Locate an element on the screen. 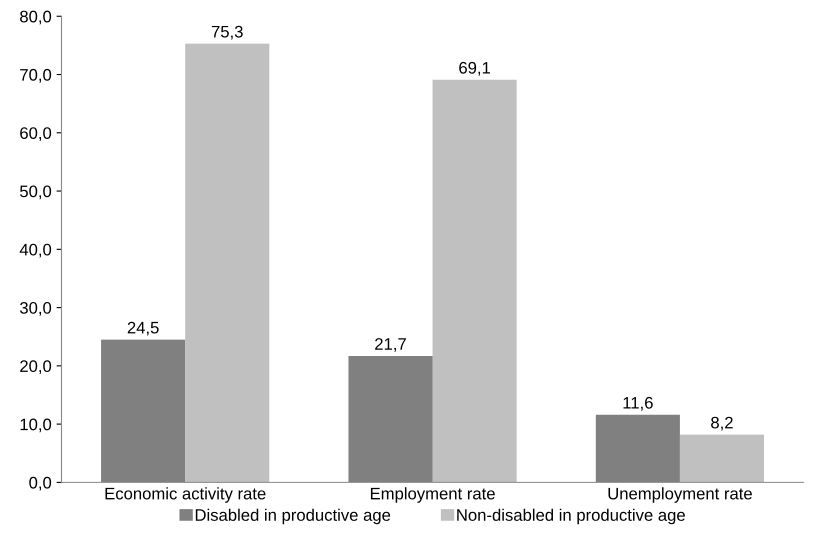 The image size is (820, 542). y-tick-label: 50,0 is located at coordinates (36, 192).